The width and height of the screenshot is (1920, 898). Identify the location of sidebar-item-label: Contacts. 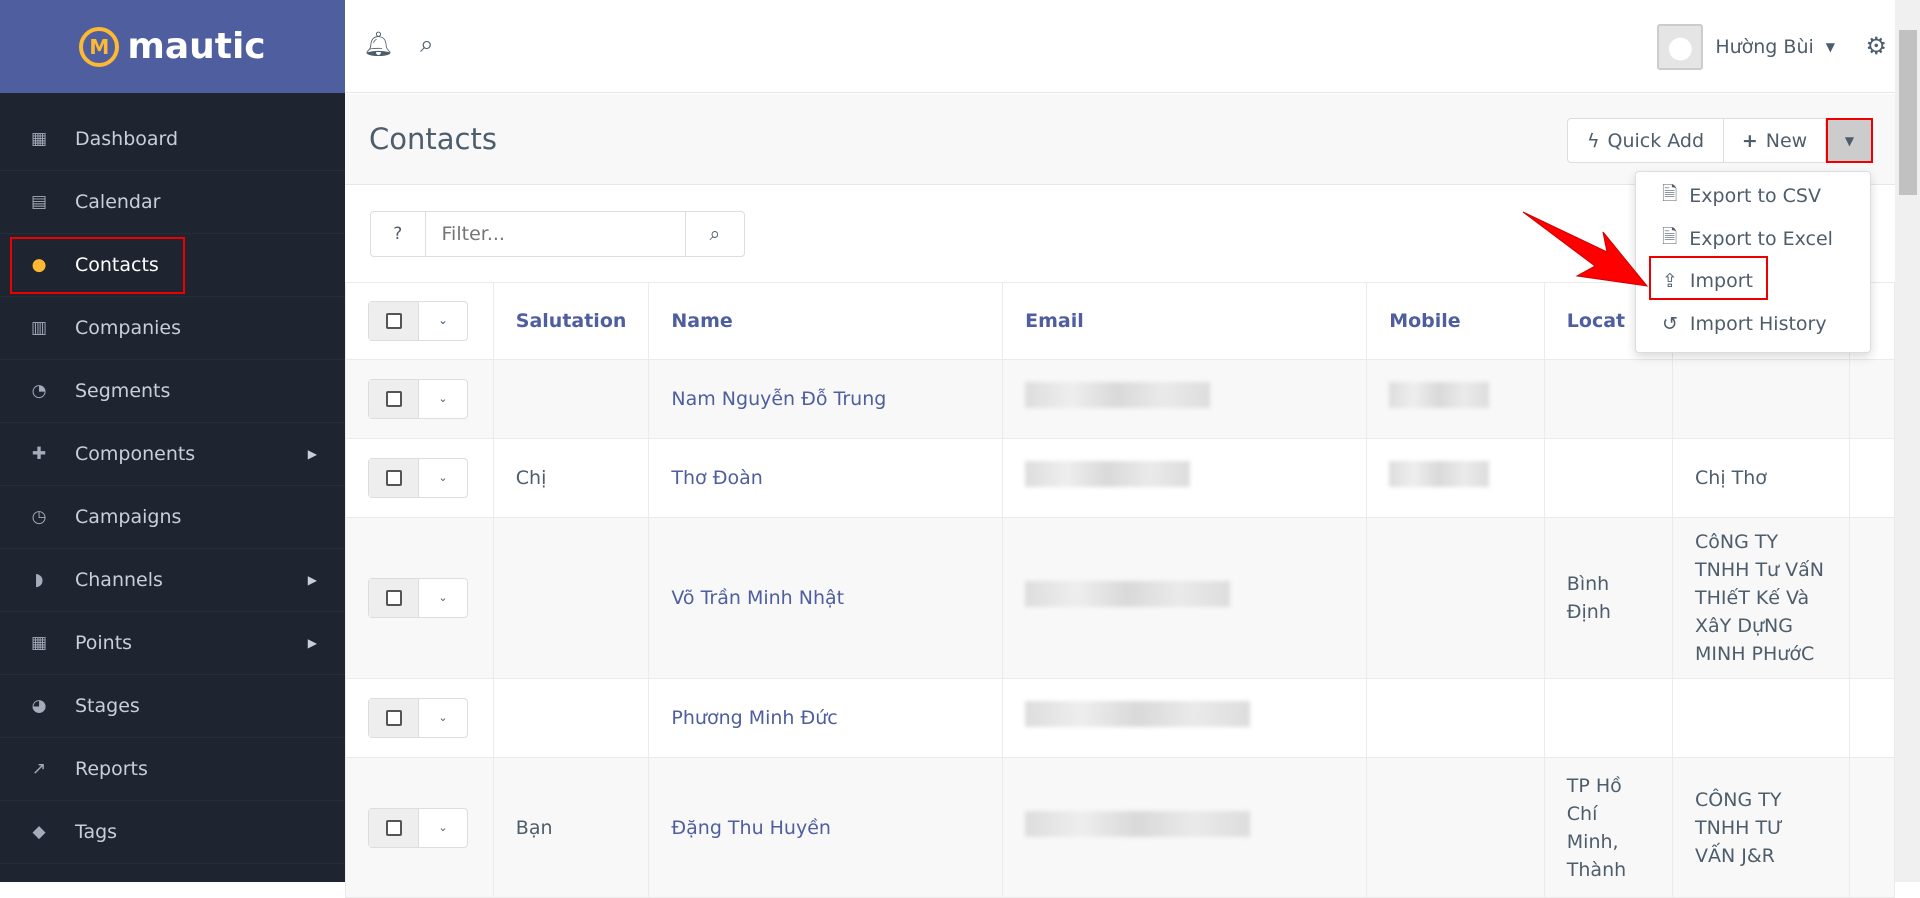
(117, 265).